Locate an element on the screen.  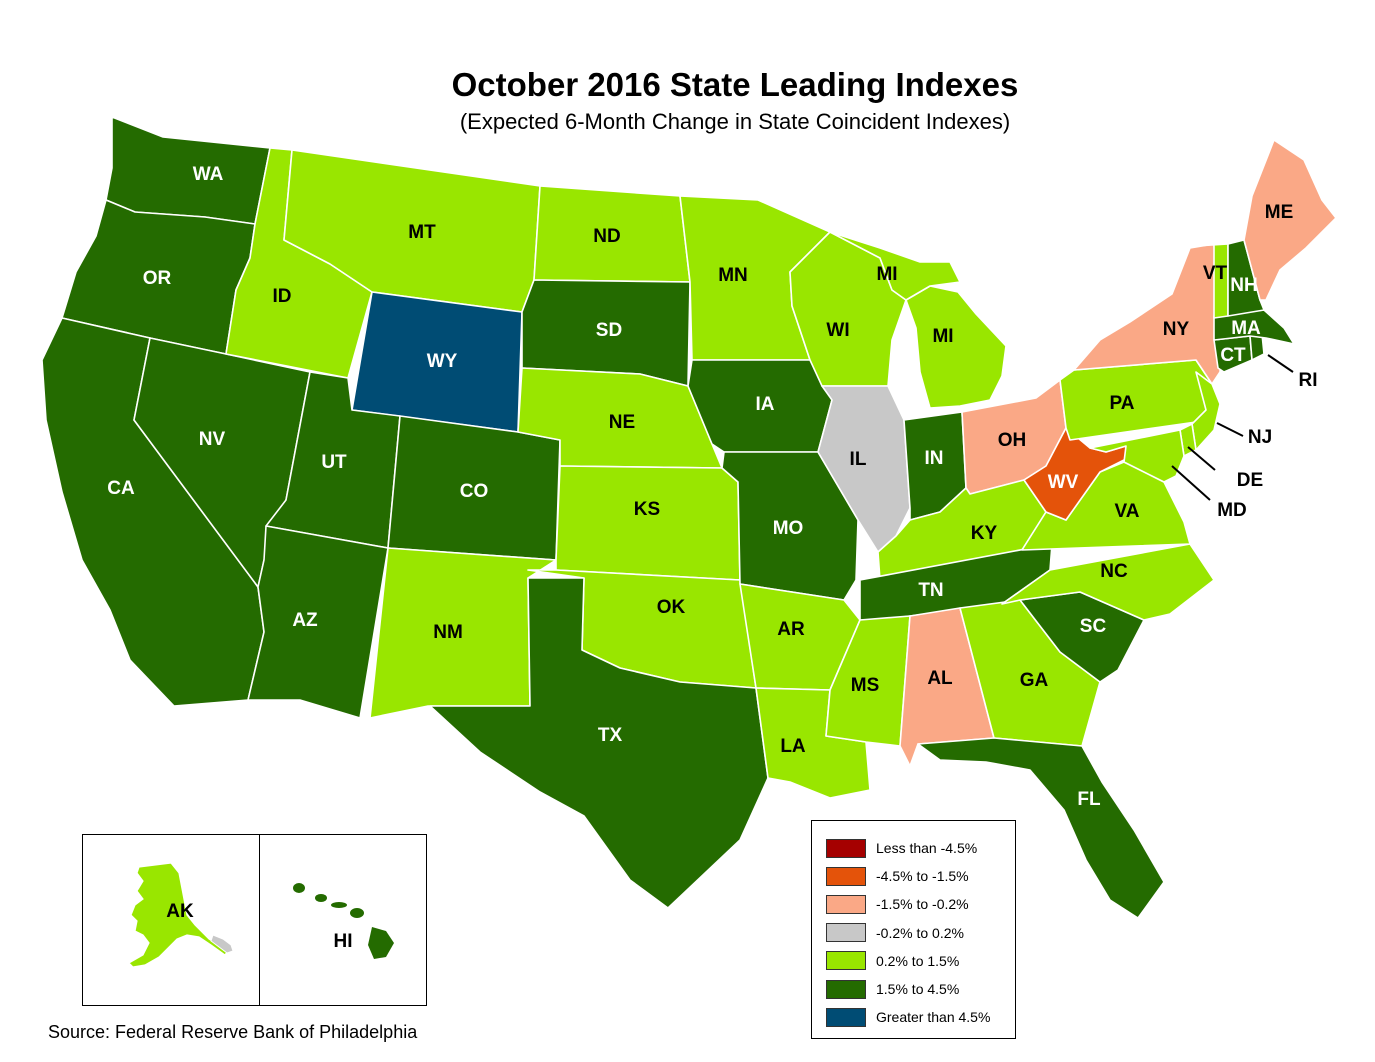
alaska-inset-map: AK is located at coordinates (181, 915).